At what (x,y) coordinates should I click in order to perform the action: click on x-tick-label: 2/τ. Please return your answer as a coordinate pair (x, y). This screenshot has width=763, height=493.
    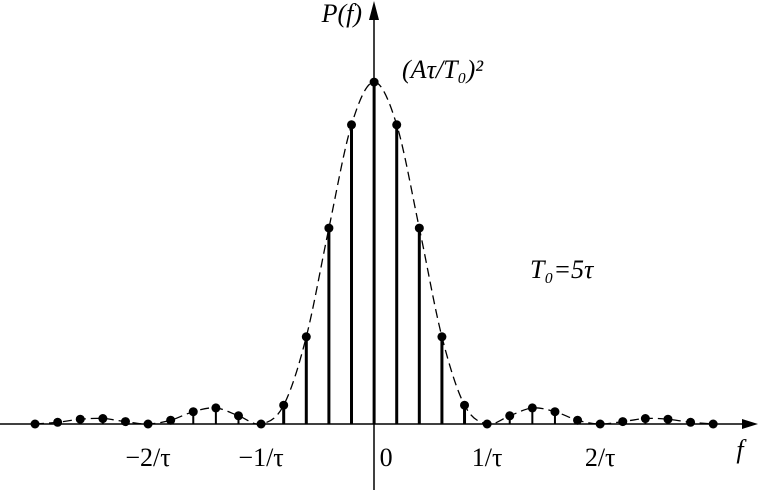
    Looking at the image, I should click on (600, 457).